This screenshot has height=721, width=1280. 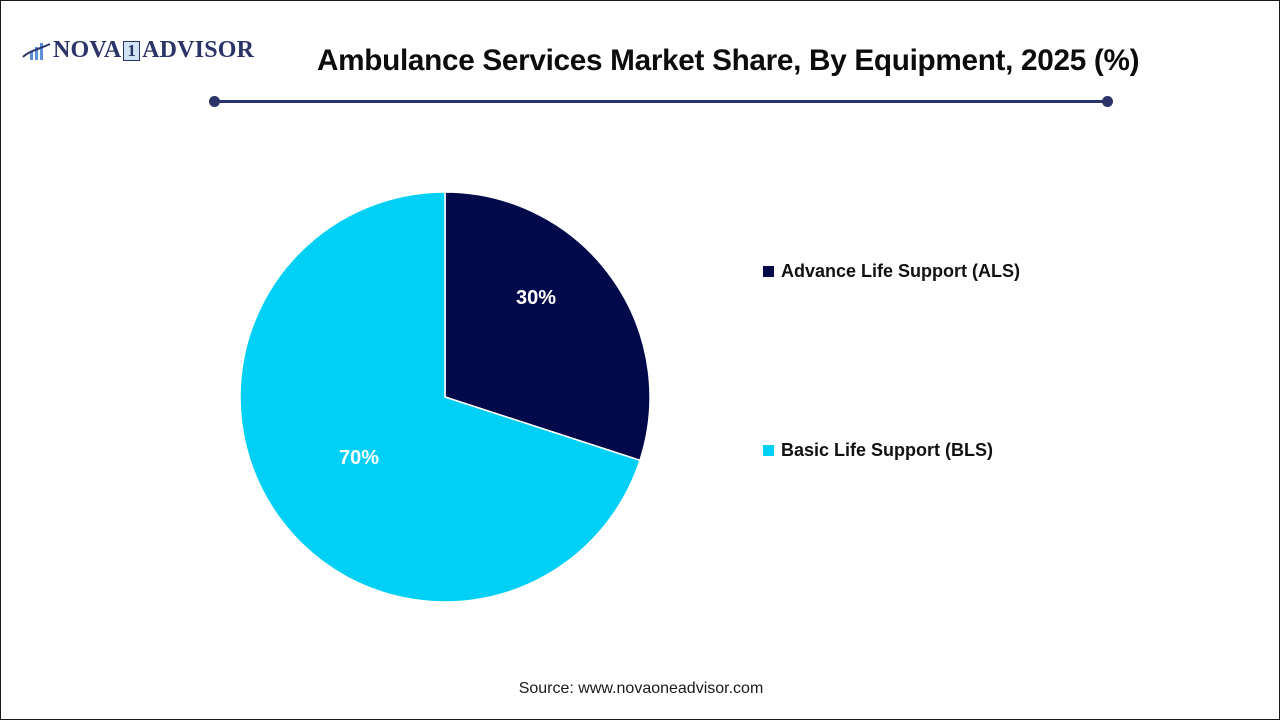 What do you see at coordinates (87, 50) in the screenshot?
I see `logo-text-nova: NOVA` at bounding box center [87, 50].